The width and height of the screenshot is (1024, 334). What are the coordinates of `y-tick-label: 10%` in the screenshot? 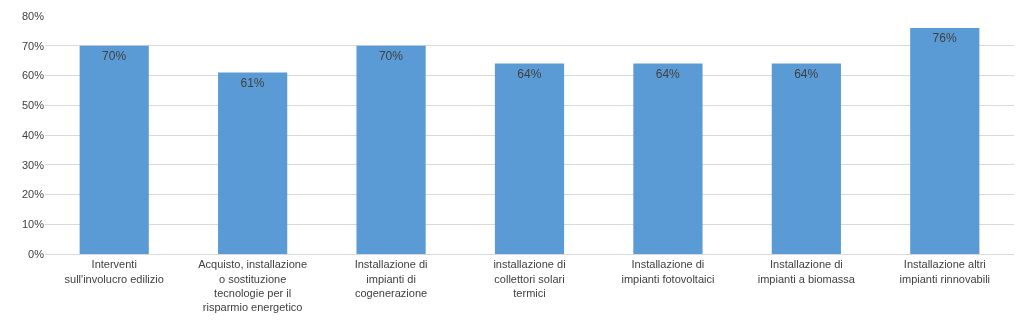 It's located at (33, 224).